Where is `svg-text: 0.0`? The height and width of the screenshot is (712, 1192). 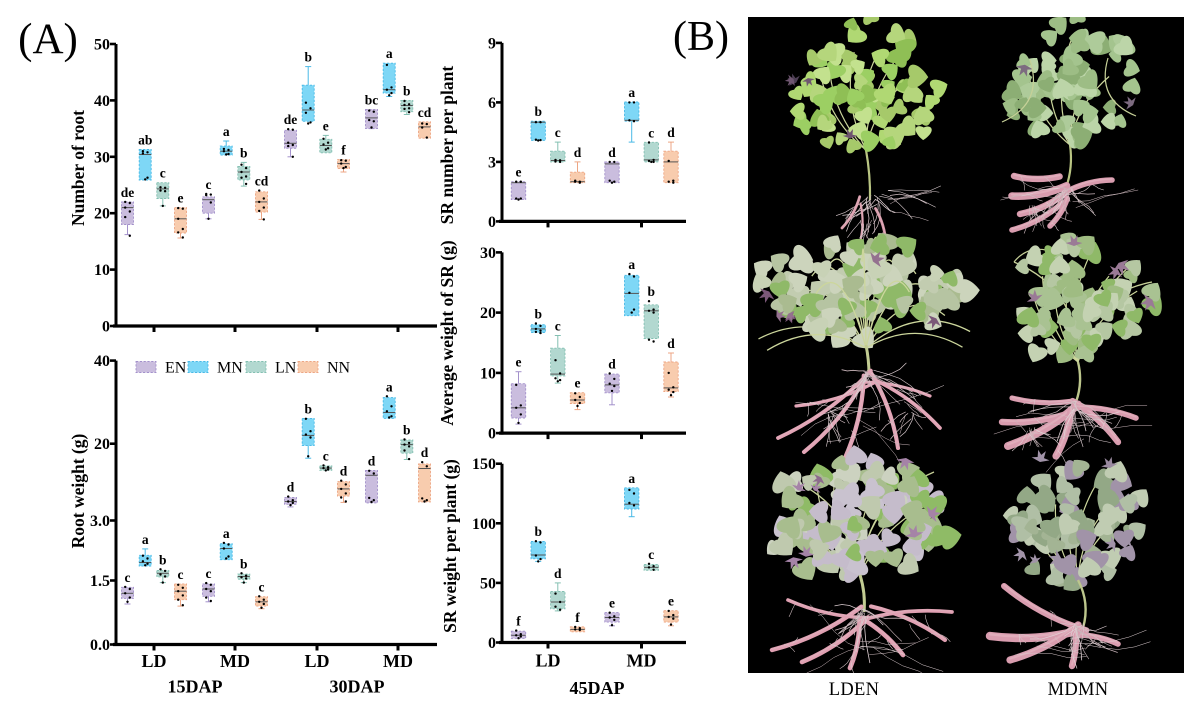
svg-text: 0.0 is located at coordinates (100, 645).